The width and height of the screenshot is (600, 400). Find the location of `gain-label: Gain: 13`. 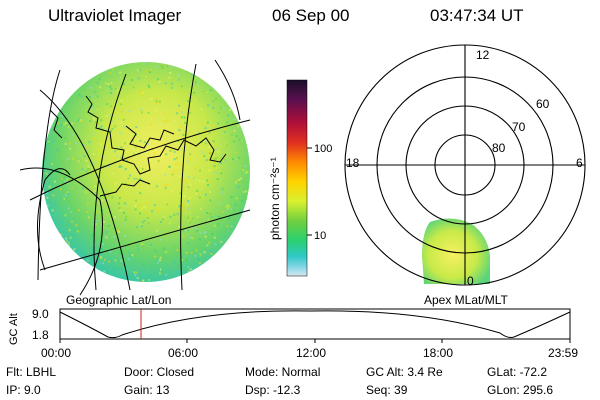

gain-label: Gain: 13 is located at coordinates (147, 390).